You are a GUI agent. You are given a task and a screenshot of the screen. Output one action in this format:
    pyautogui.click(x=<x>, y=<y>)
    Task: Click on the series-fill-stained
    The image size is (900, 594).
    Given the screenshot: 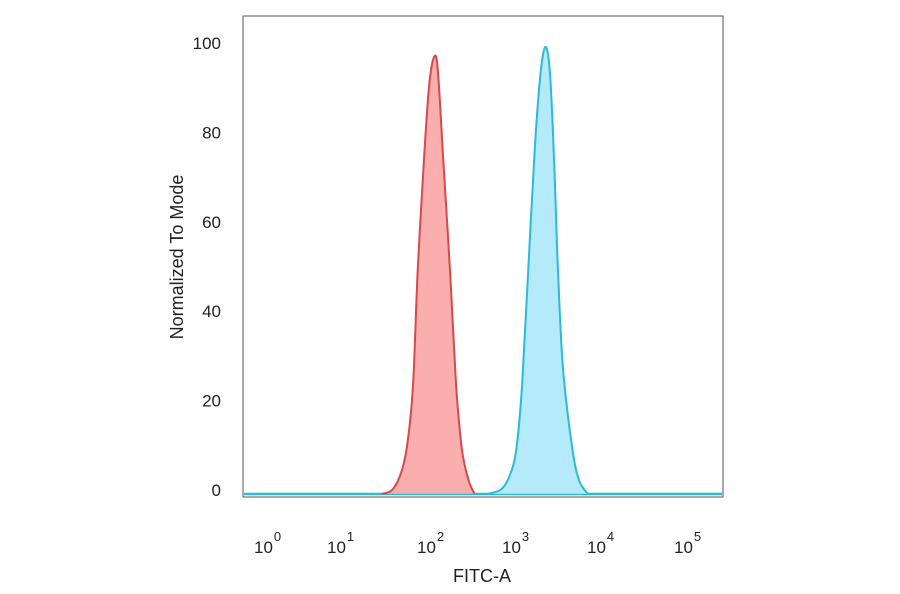 What is the action you would take?
    pyautogui.click(x=537, y=270)
    